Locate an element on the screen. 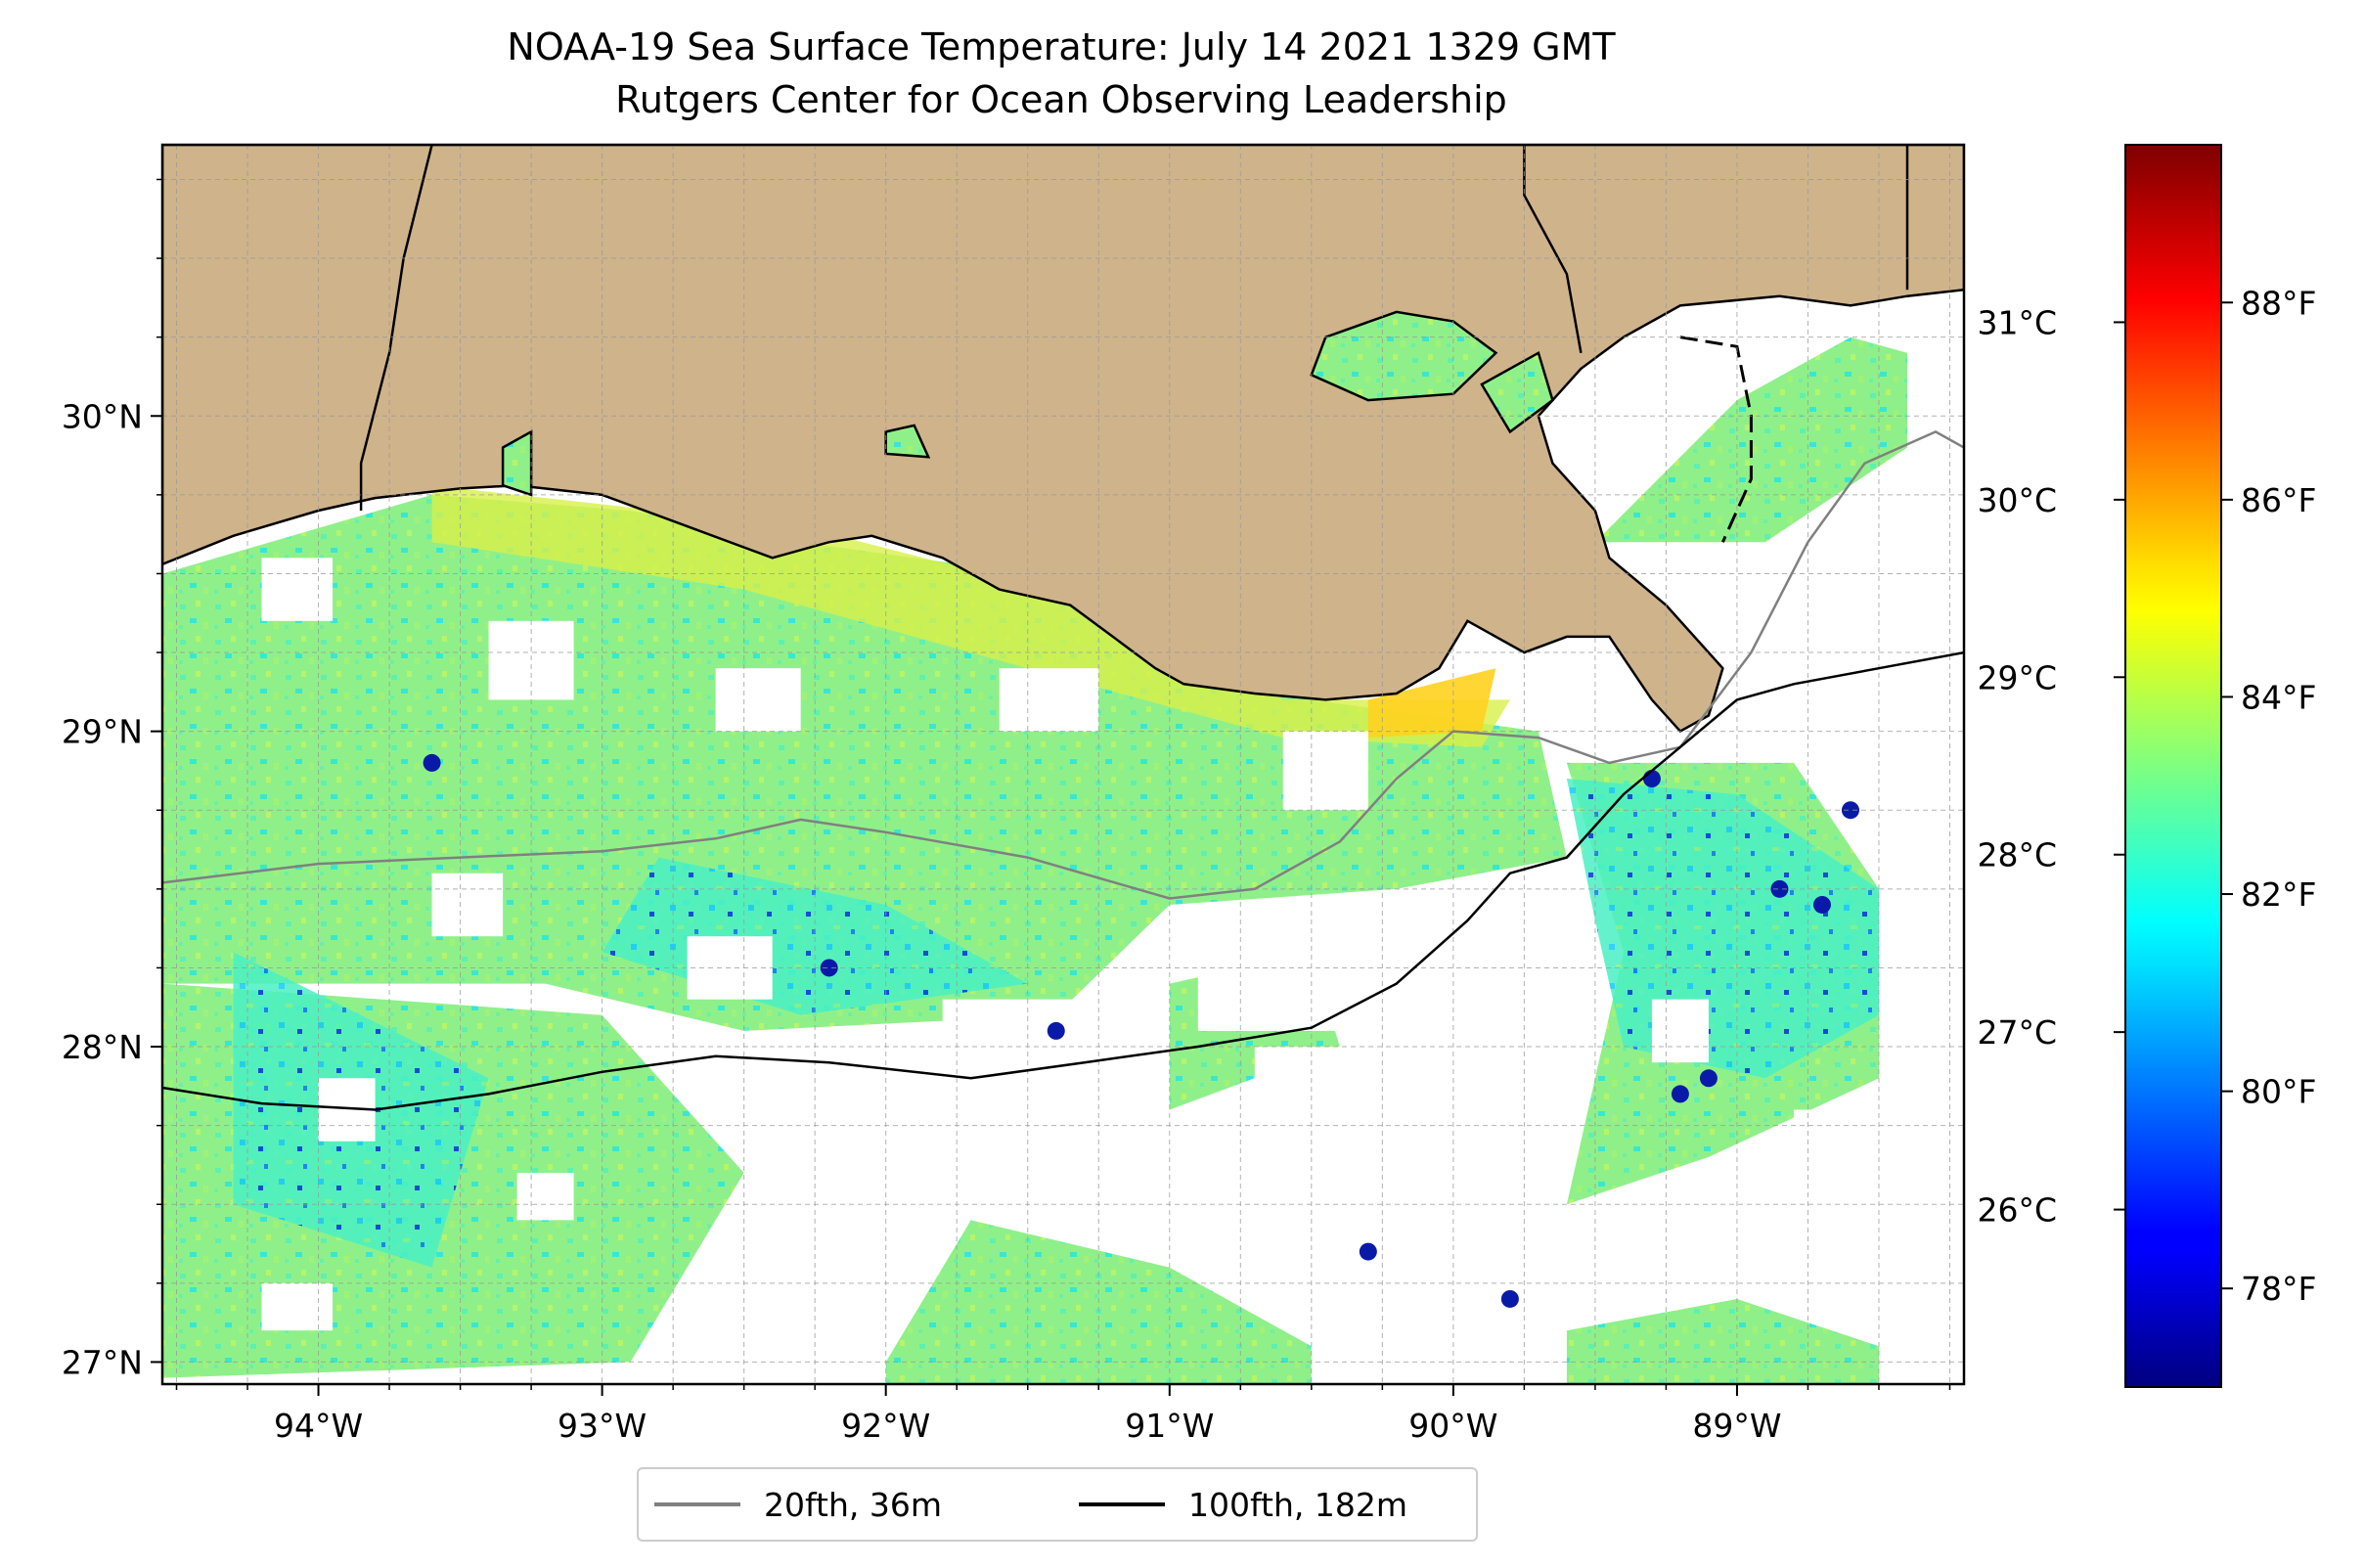 The width and height of the screenshot is (2365, 1568). lon-tick-label: 94°W is located at coordinates (318, 1426).